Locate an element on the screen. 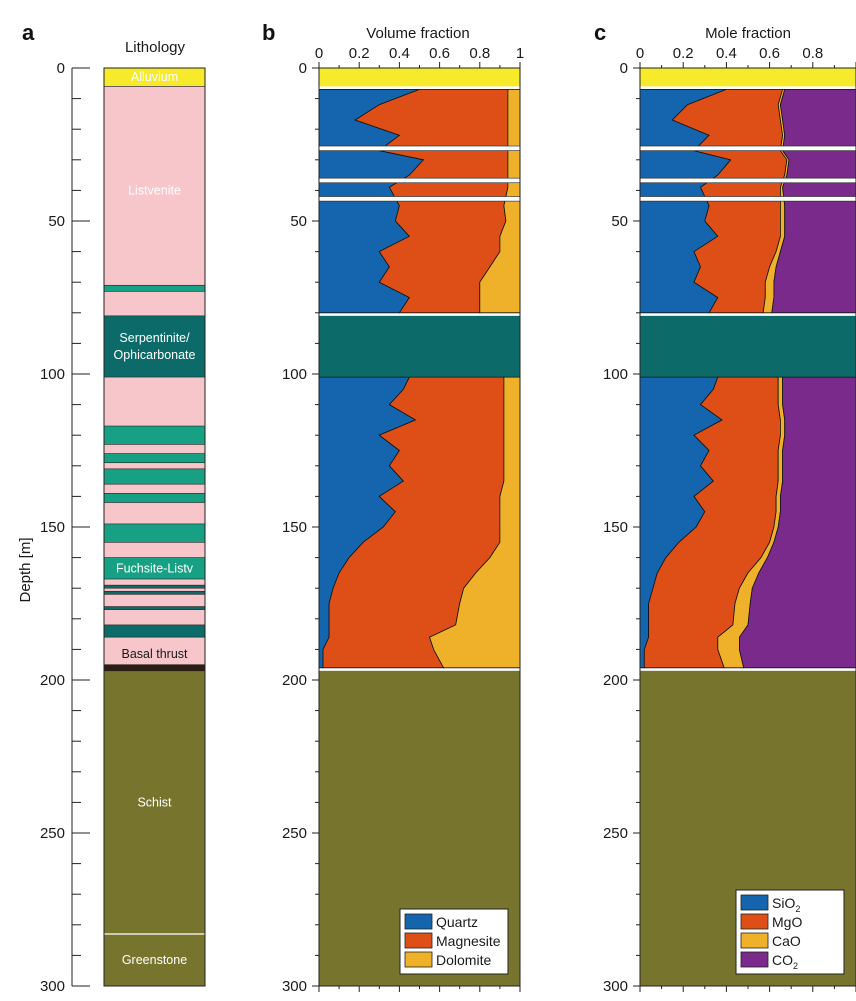  lithology-column-frame is located at coordinates (154, 527).